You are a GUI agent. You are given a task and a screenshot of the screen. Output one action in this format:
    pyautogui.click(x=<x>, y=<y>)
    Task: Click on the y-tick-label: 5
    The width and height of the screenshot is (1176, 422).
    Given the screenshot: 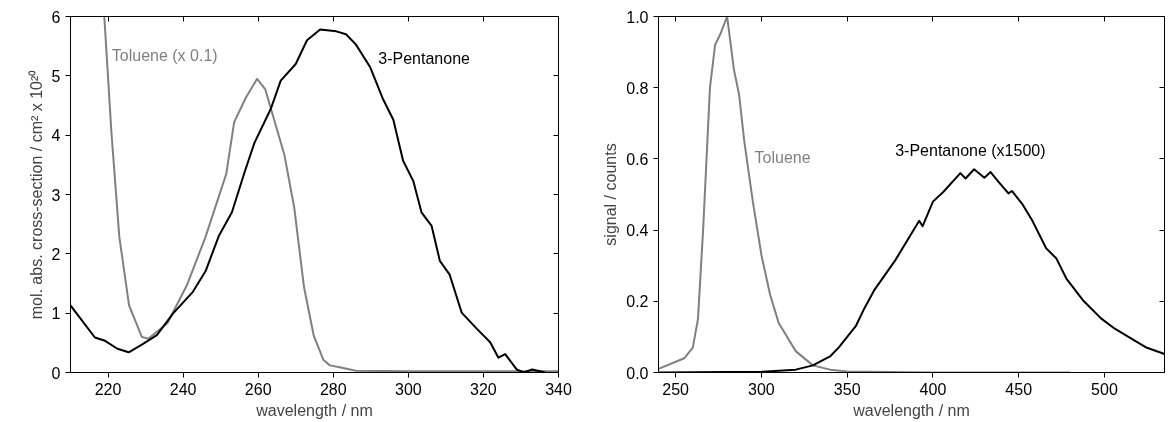 What is the action you would take?
    pyautogui.click(x=56, y=76)
    